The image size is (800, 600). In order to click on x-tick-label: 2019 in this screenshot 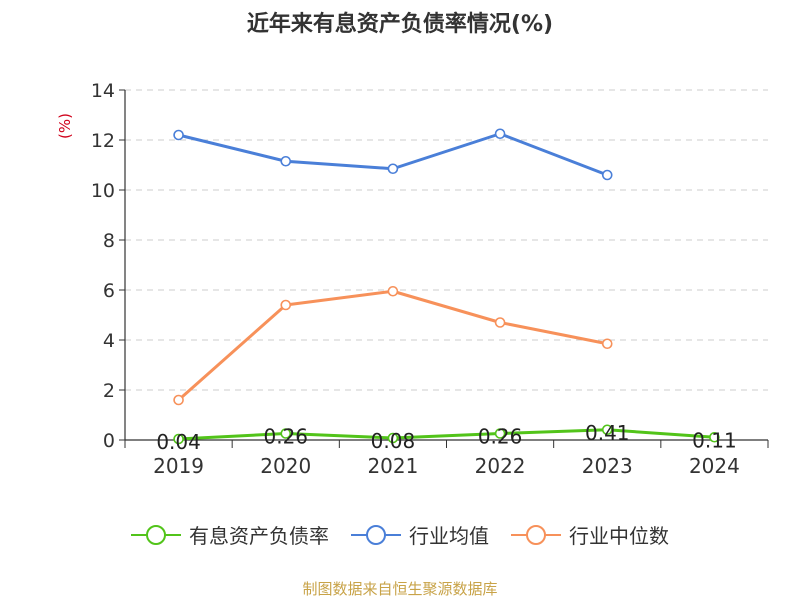, I will do `click(178, 466)`.